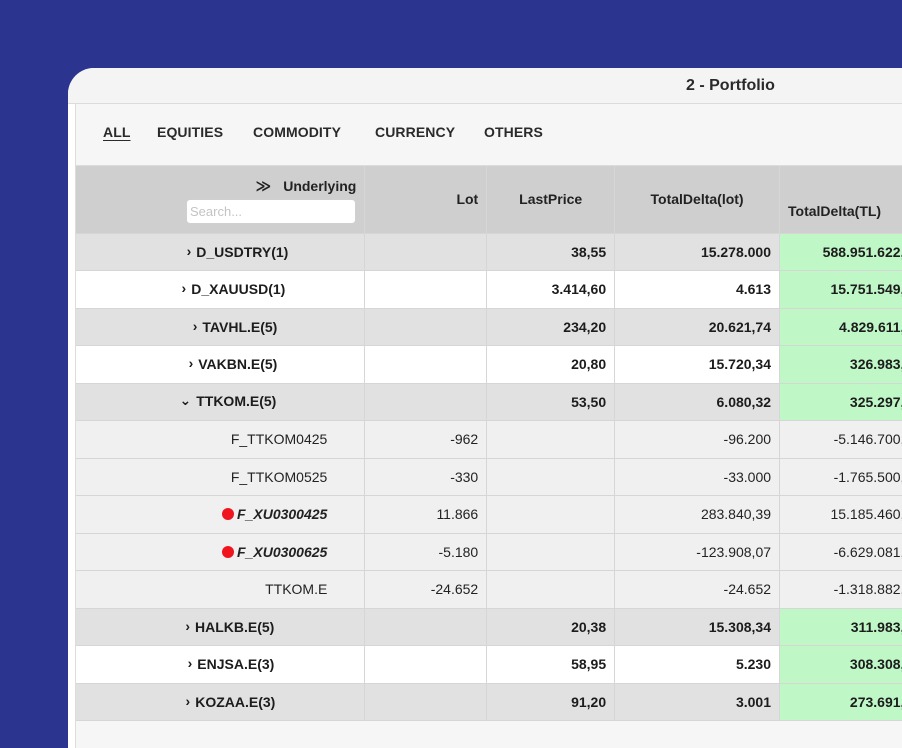  Describe the element at coordinates (840, 477) in the screenshot. I see `total-delta-tl-cell: -1.765.500,00` at that location.